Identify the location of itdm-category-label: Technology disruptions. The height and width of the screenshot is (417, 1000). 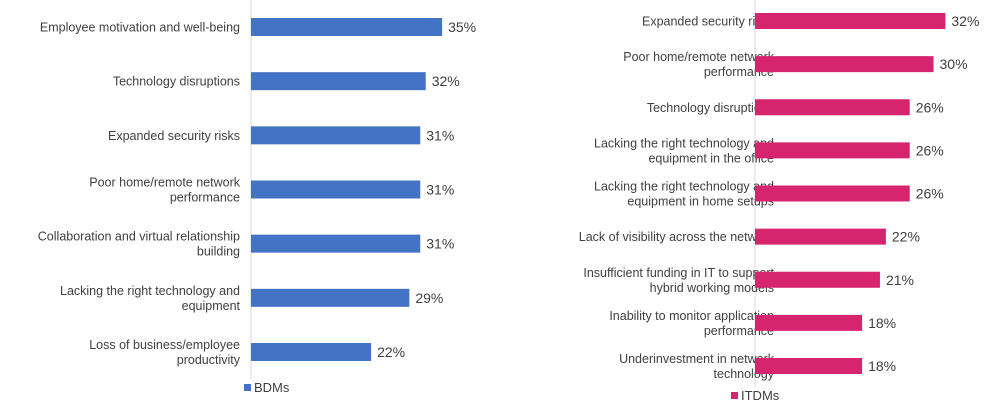
(710, 108).